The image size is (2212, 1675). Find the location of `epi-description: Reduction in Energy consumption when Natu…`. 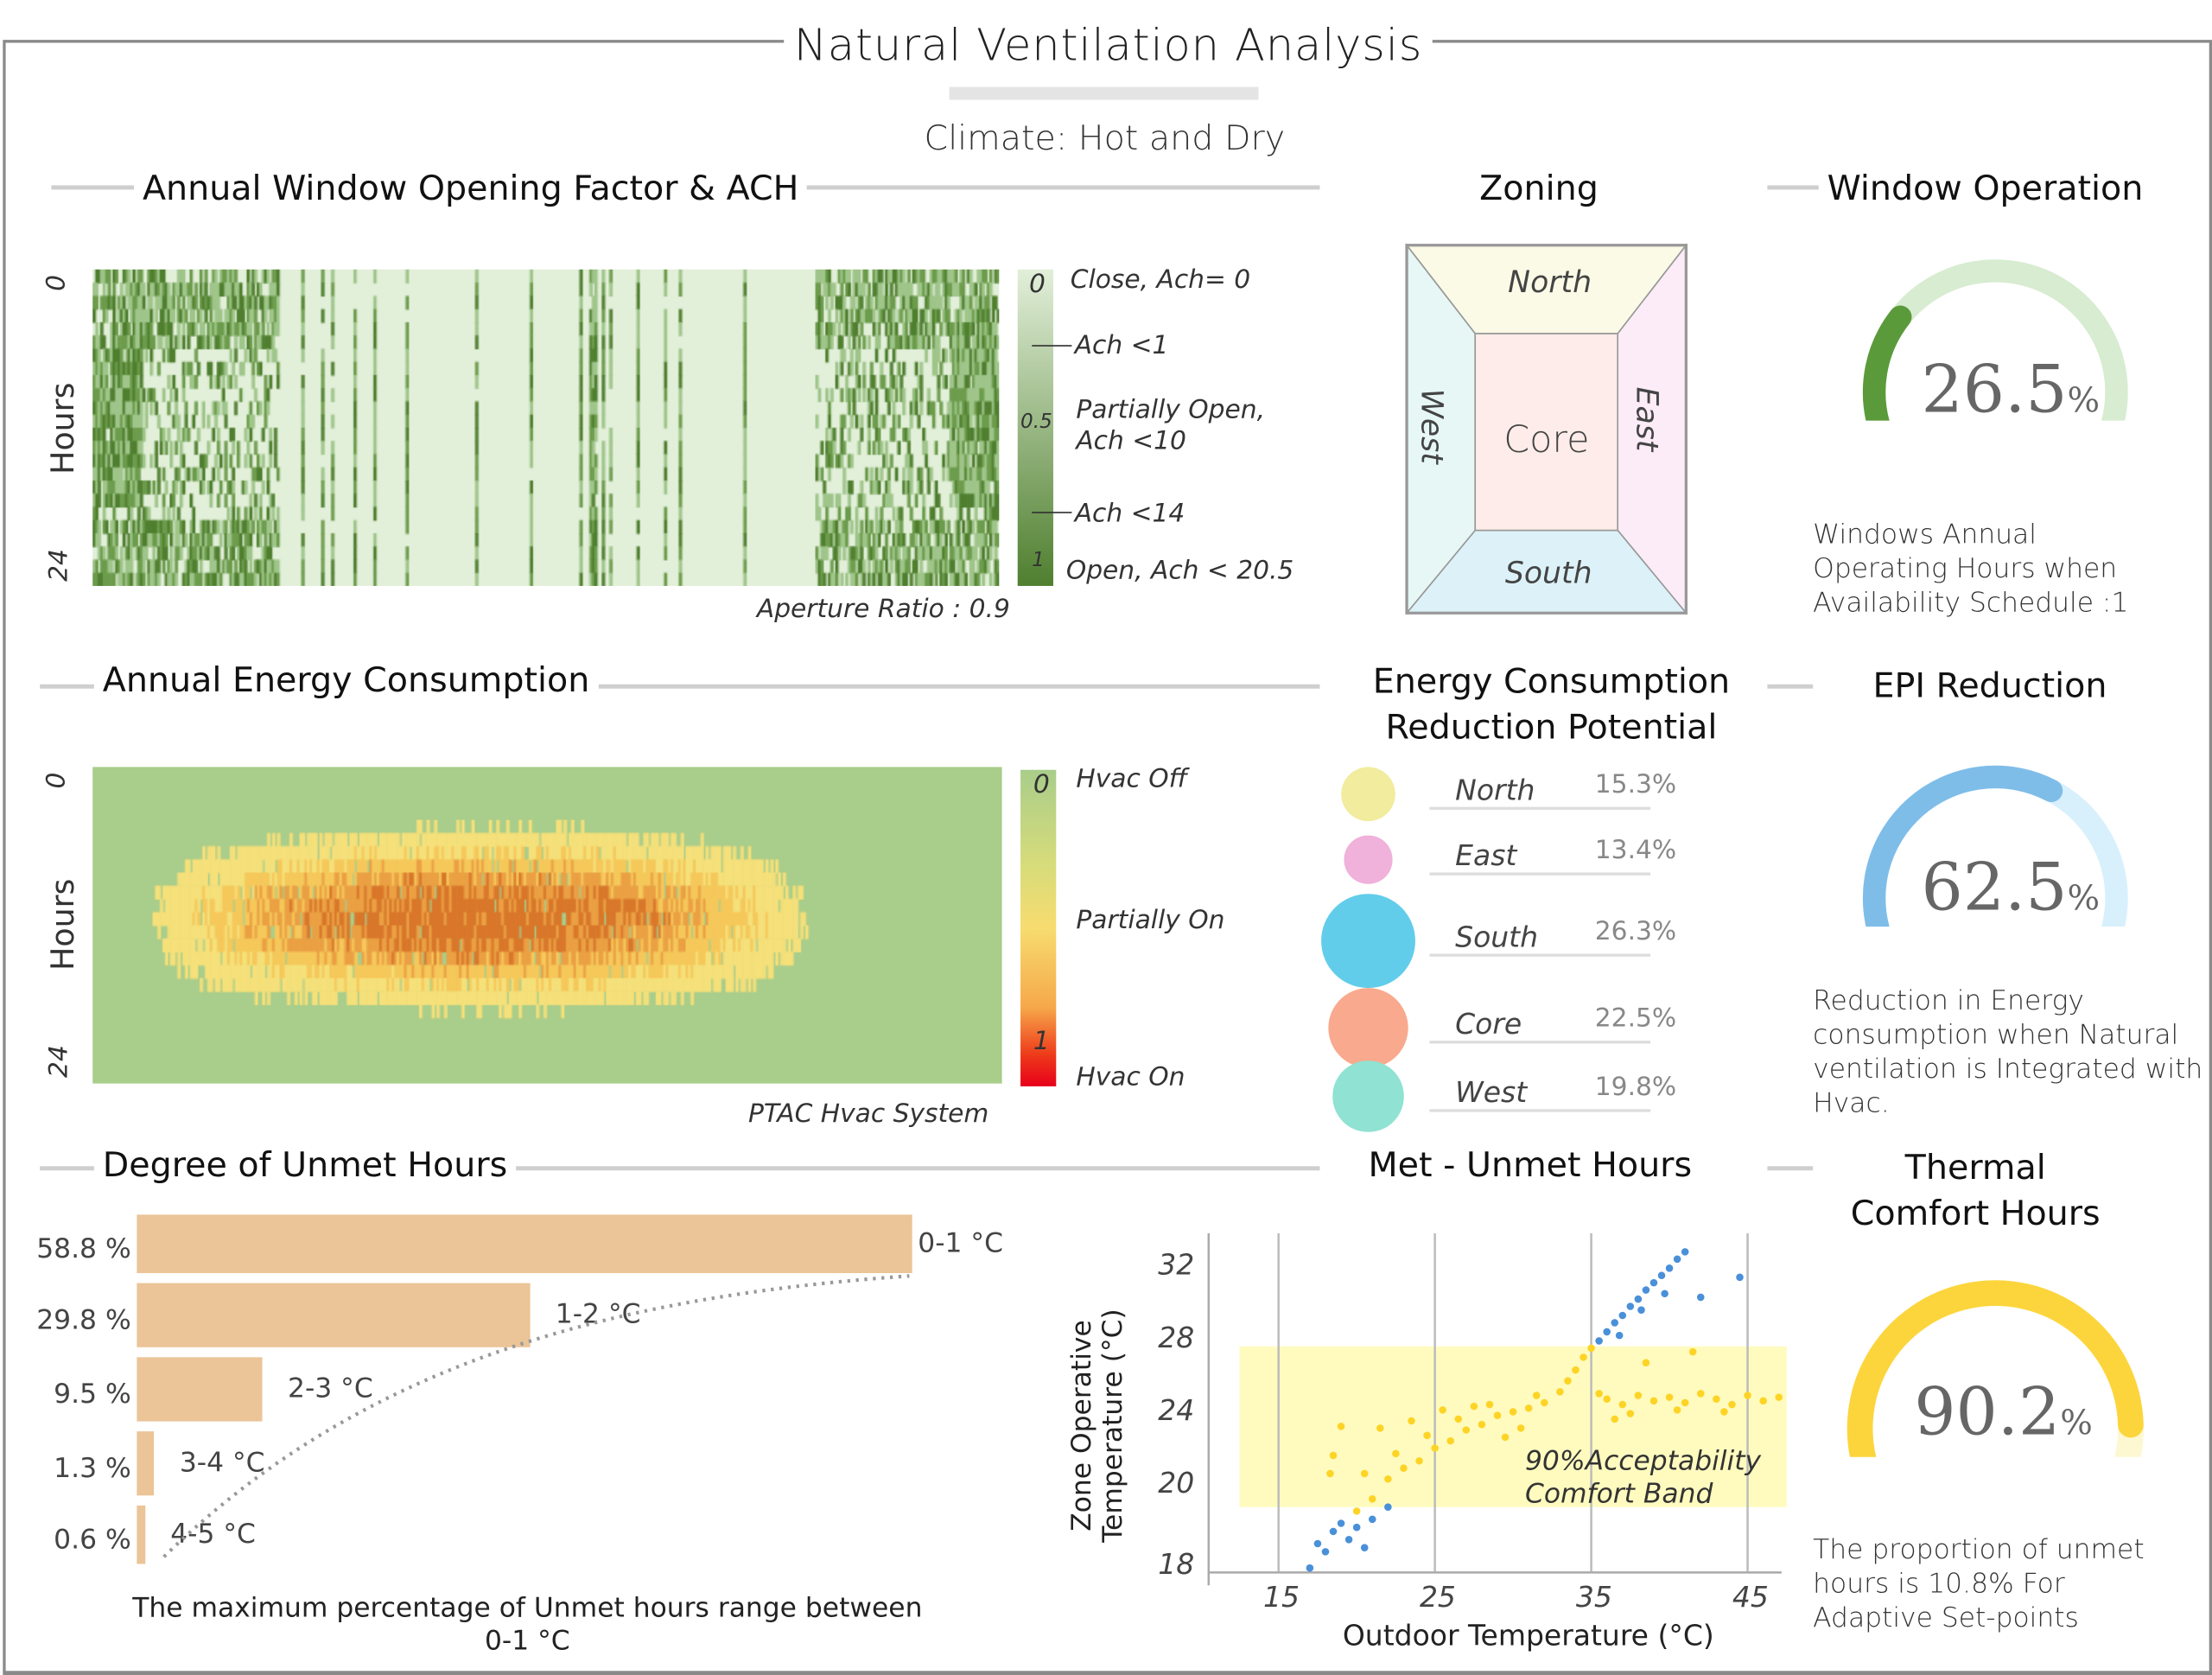

epi-description: Reduction in Energy consumption when Natu… is located at coordinates (2008, 1051).